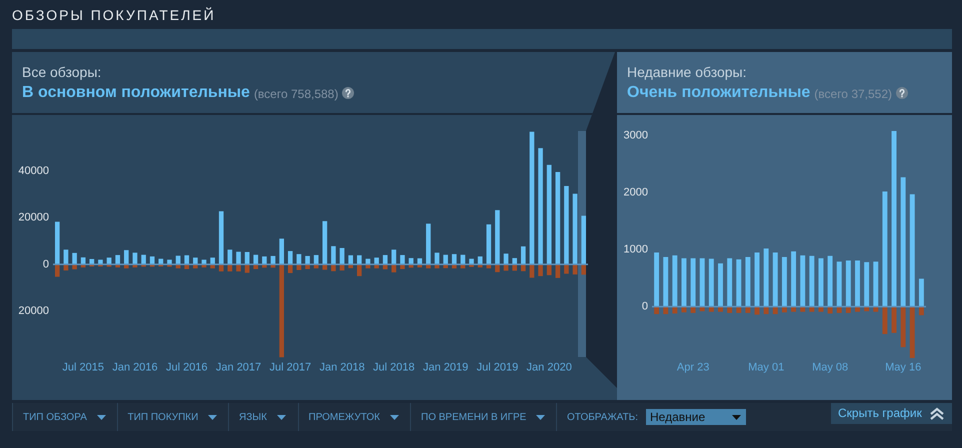 The image size is (962, 448). Describe the element at coordinates (83, 368) in the screenshot. I see `x-tick-label: Jul 2015` at that location.